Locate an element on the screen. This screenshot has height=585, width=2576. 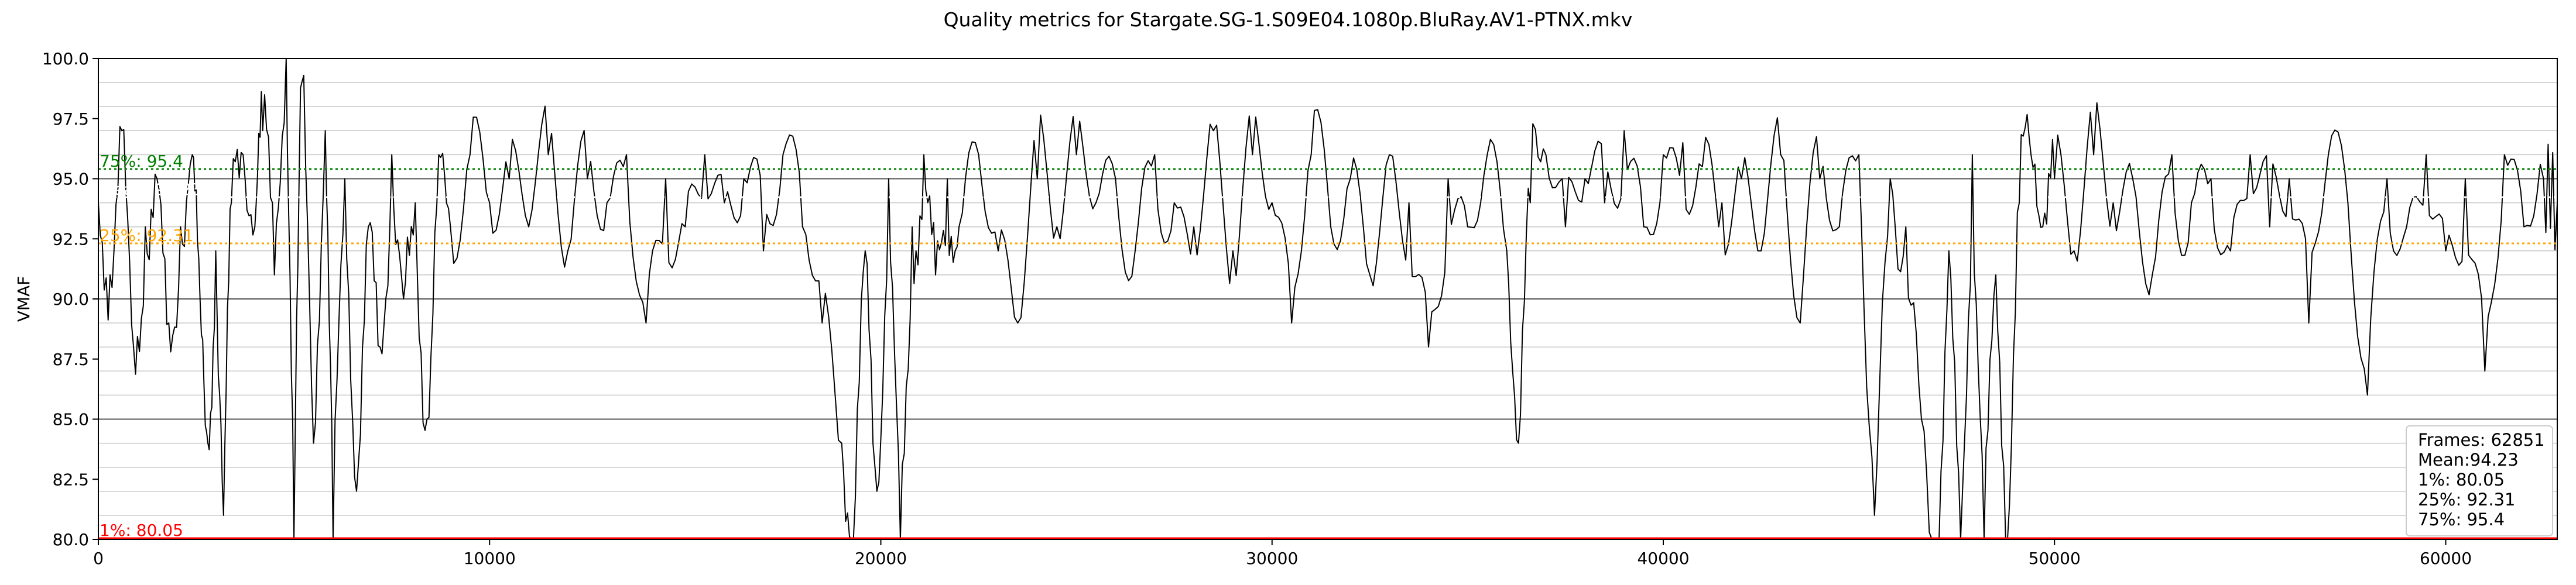
stats-line: Frames: 62851 is located at coordinates (2481, 440).